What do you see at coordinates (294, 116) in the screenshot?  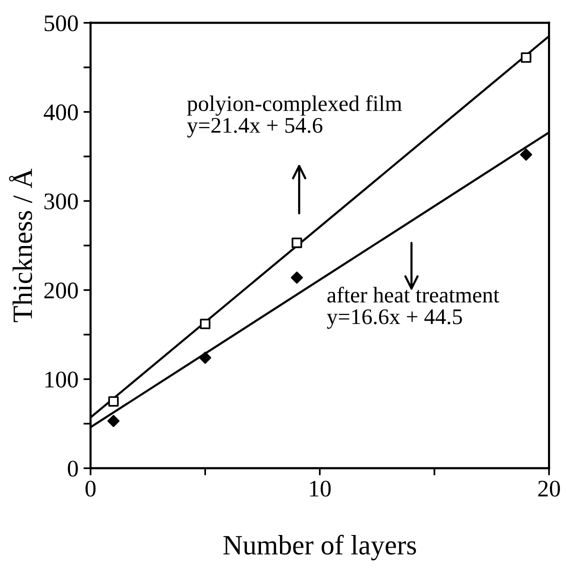 I see `annotation: polyion-complexed film y=21.4x + 54.6` at bounding box center [294, 116].